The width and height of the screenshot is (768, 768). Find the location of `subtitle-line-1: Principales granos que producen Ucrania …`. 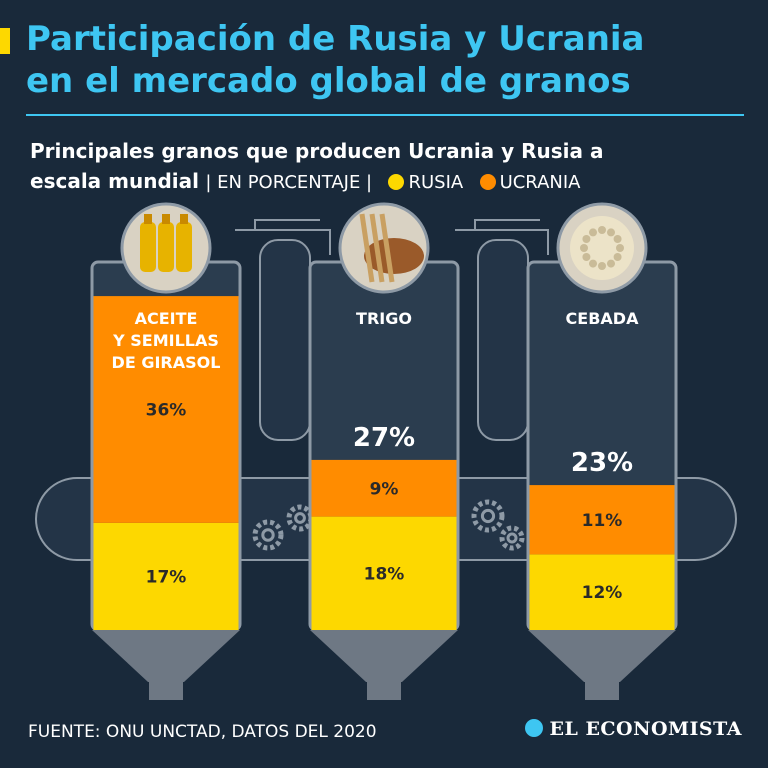

subtitle-line-1: Principales granos que producen Ucrania … is located at coordinates (317, 151).